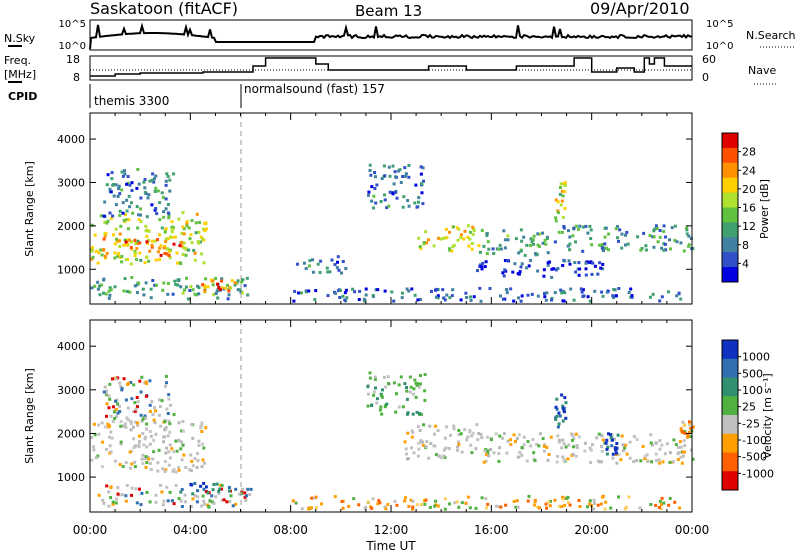 The width and height of the screenshot is (800, 554). What do you see at coordinates (20, 74) in the screenshot?
I see `freq-unit-label: [MHz]` at bounding box center [20, 74].